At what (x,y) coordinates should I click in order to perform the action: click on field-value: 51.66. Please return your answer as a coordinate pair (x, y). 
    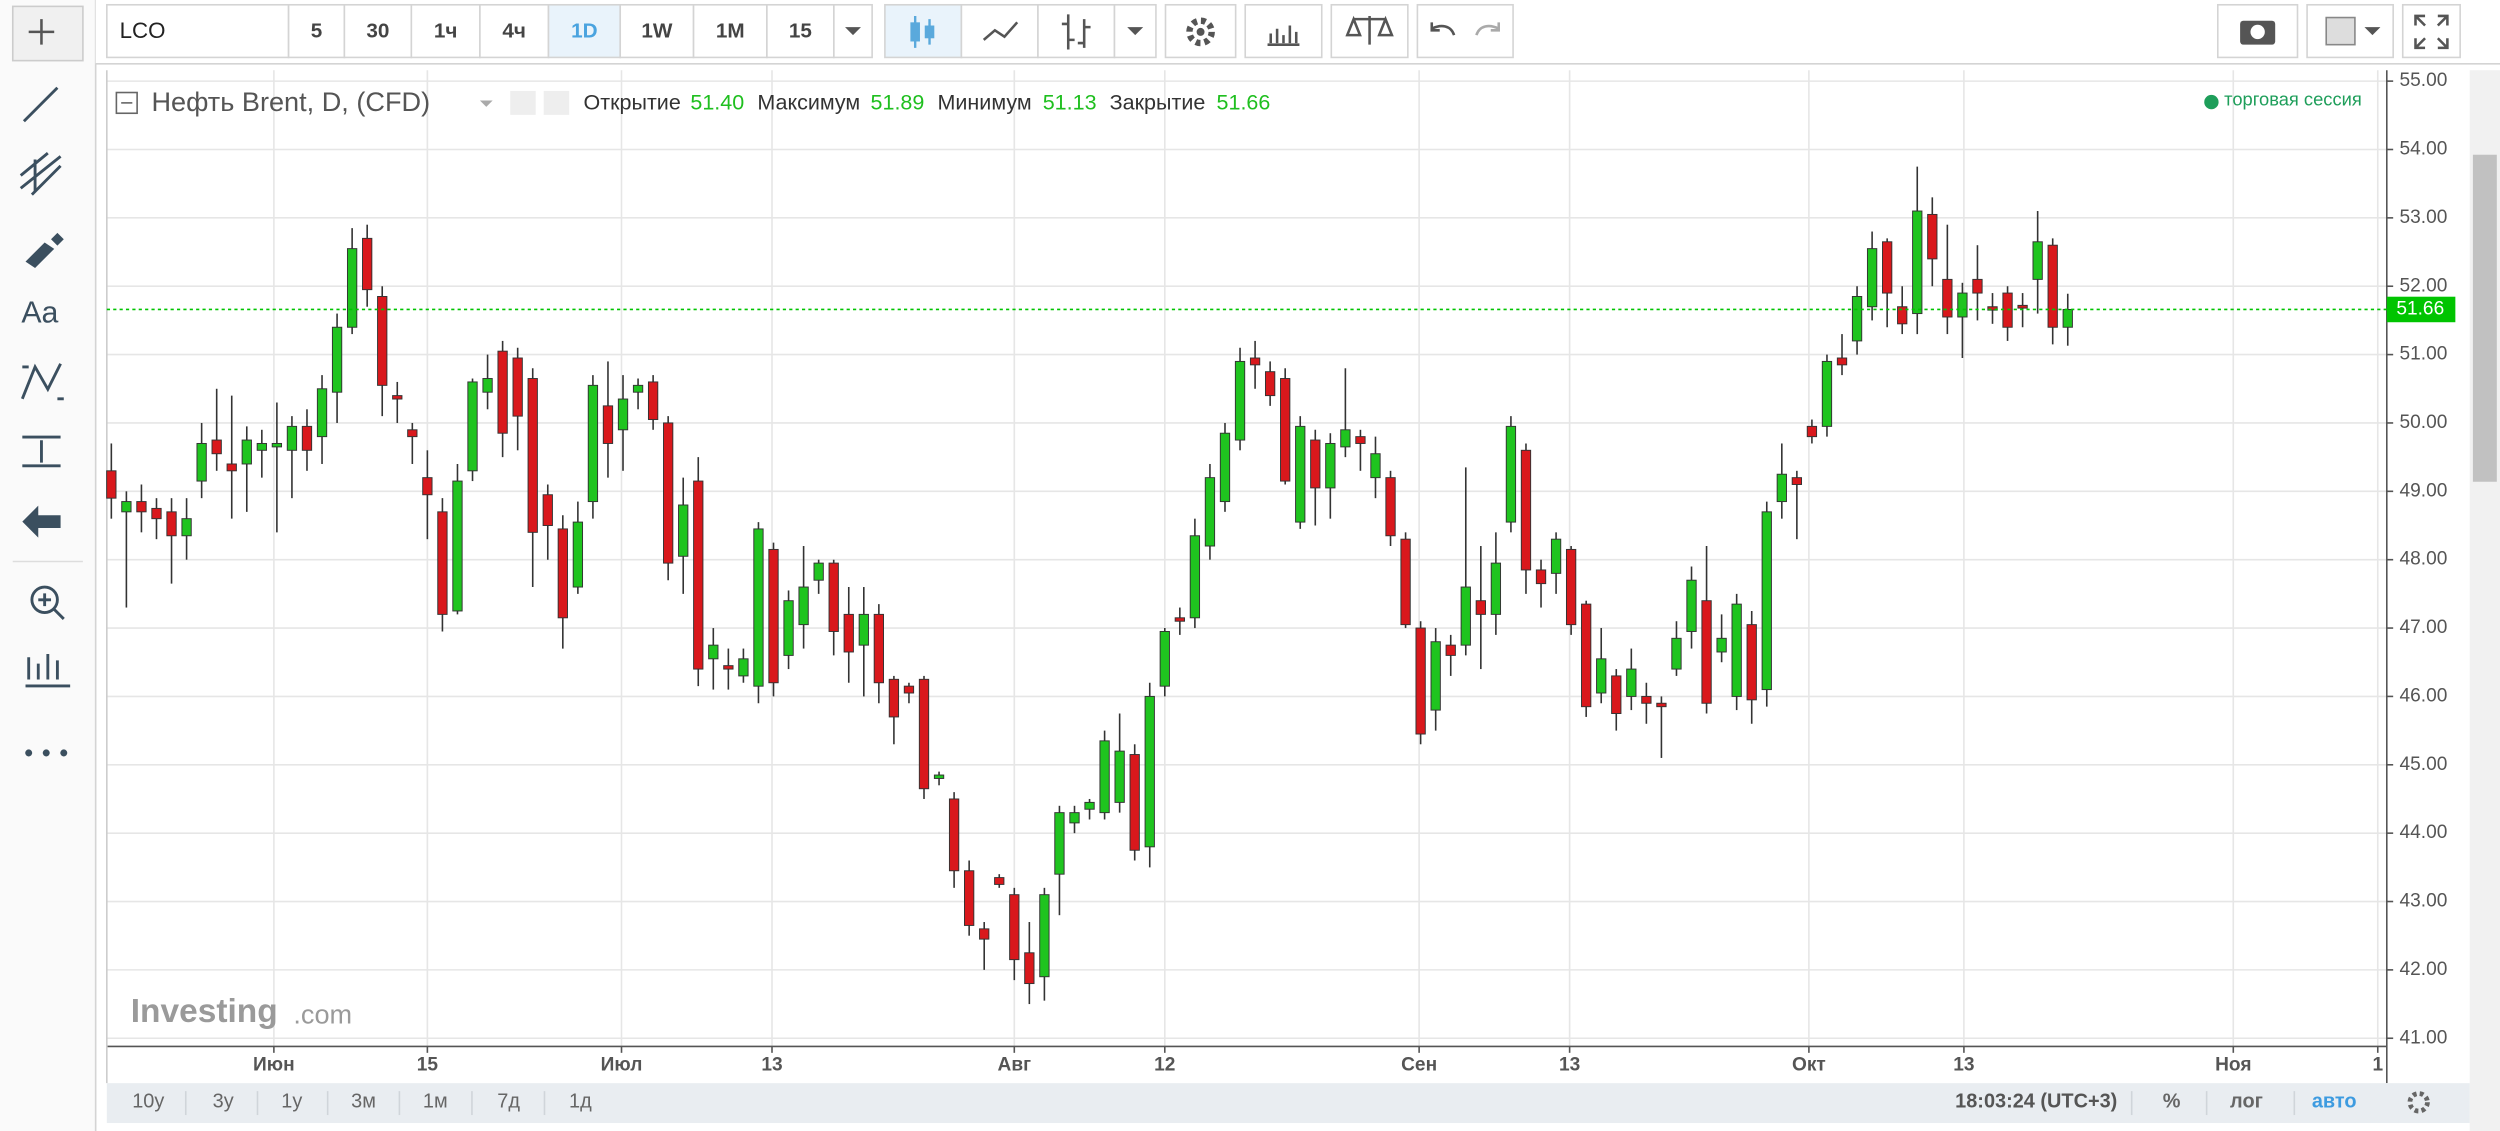
    Looking at the image, I should click on (1244, 102).